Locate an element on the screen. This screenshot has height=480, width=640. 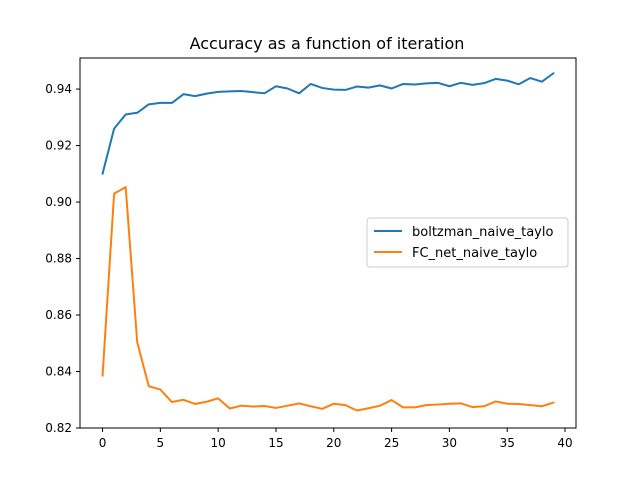
x-tick-label: 0 is located at coordinates (103, 443).